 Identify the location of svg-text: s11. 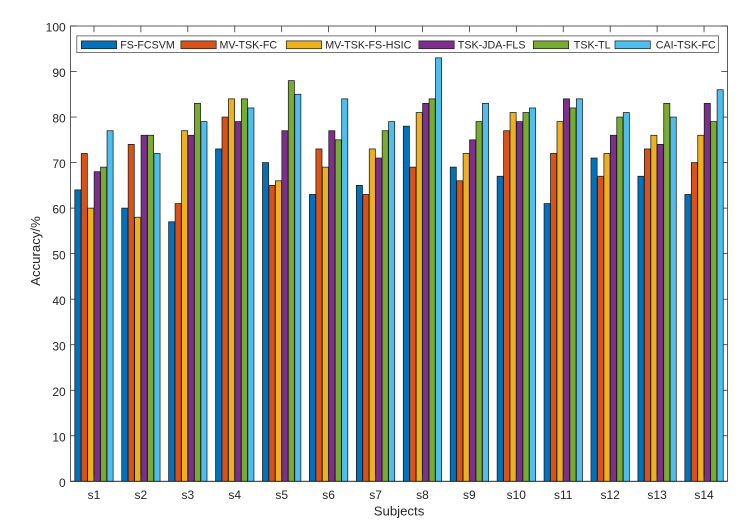
(563, 495).